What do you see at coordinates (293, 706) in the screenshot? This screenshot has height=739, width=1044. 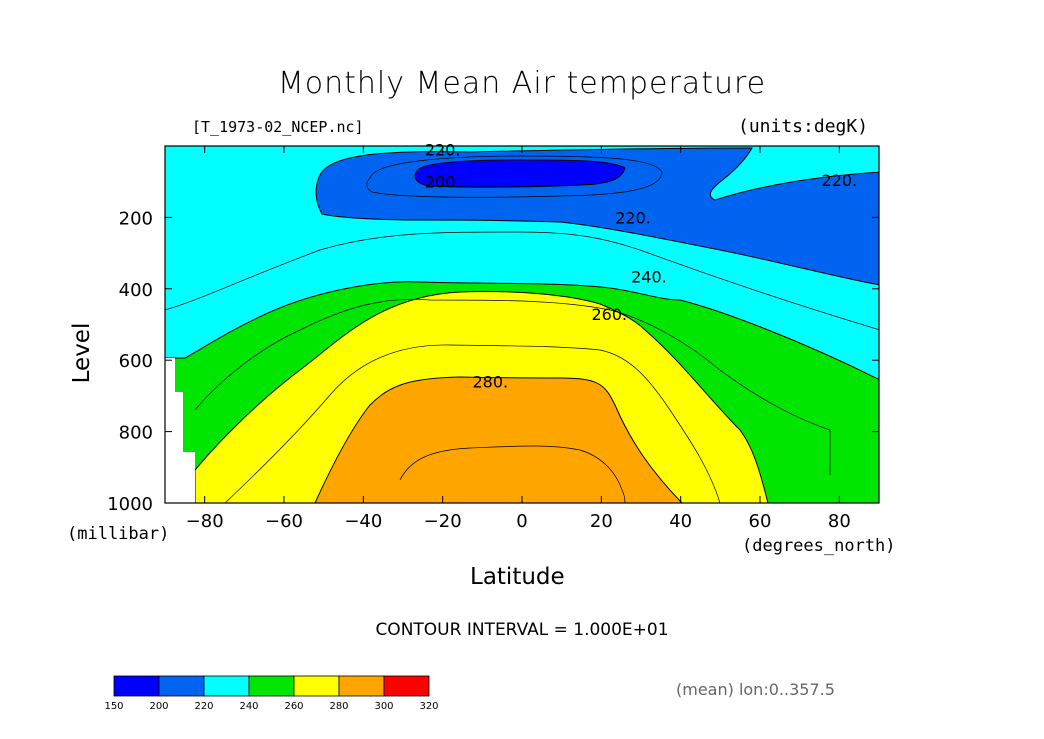 I see `colorbar-tick-label: 260` at bounding box center [293, 706].